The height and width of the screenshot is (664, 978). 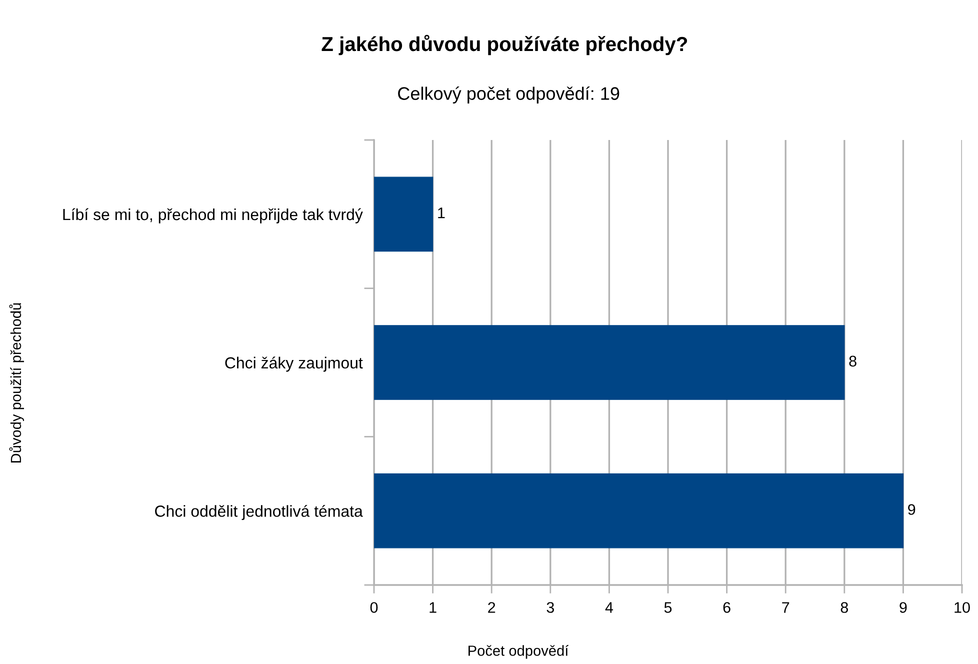 What do you see at coordinates (962, 607) in the screenshot?
I see `x-tick-label: 10` at bounding box center [962, 607].